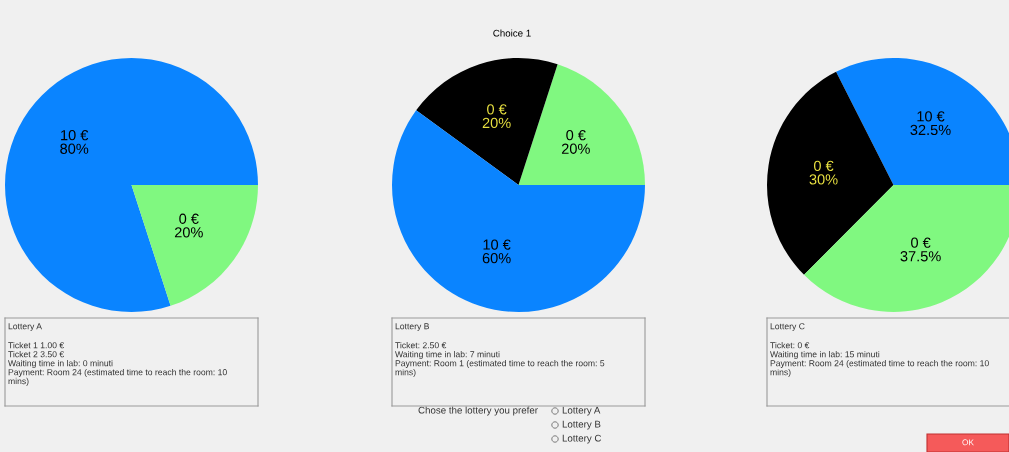  I want to click on data-label: 30%, so click(823, 179).